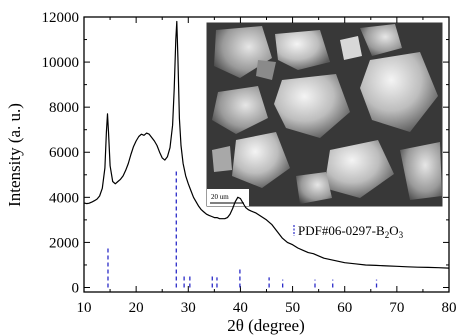 Image resolution: width=458 pixels, height=335 pixels. I want to click on y-tick-label: 10000, so click(61, 63).